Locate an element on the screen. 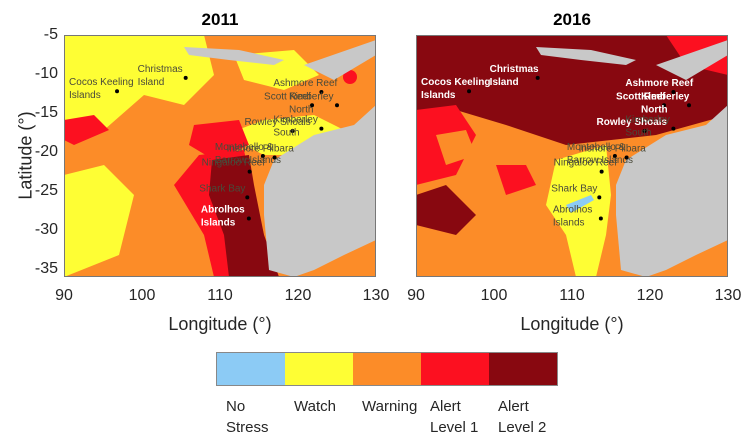 This screenshot has width=754, height=438. y-tick-label: -10 is located at coordinates (46, 74).